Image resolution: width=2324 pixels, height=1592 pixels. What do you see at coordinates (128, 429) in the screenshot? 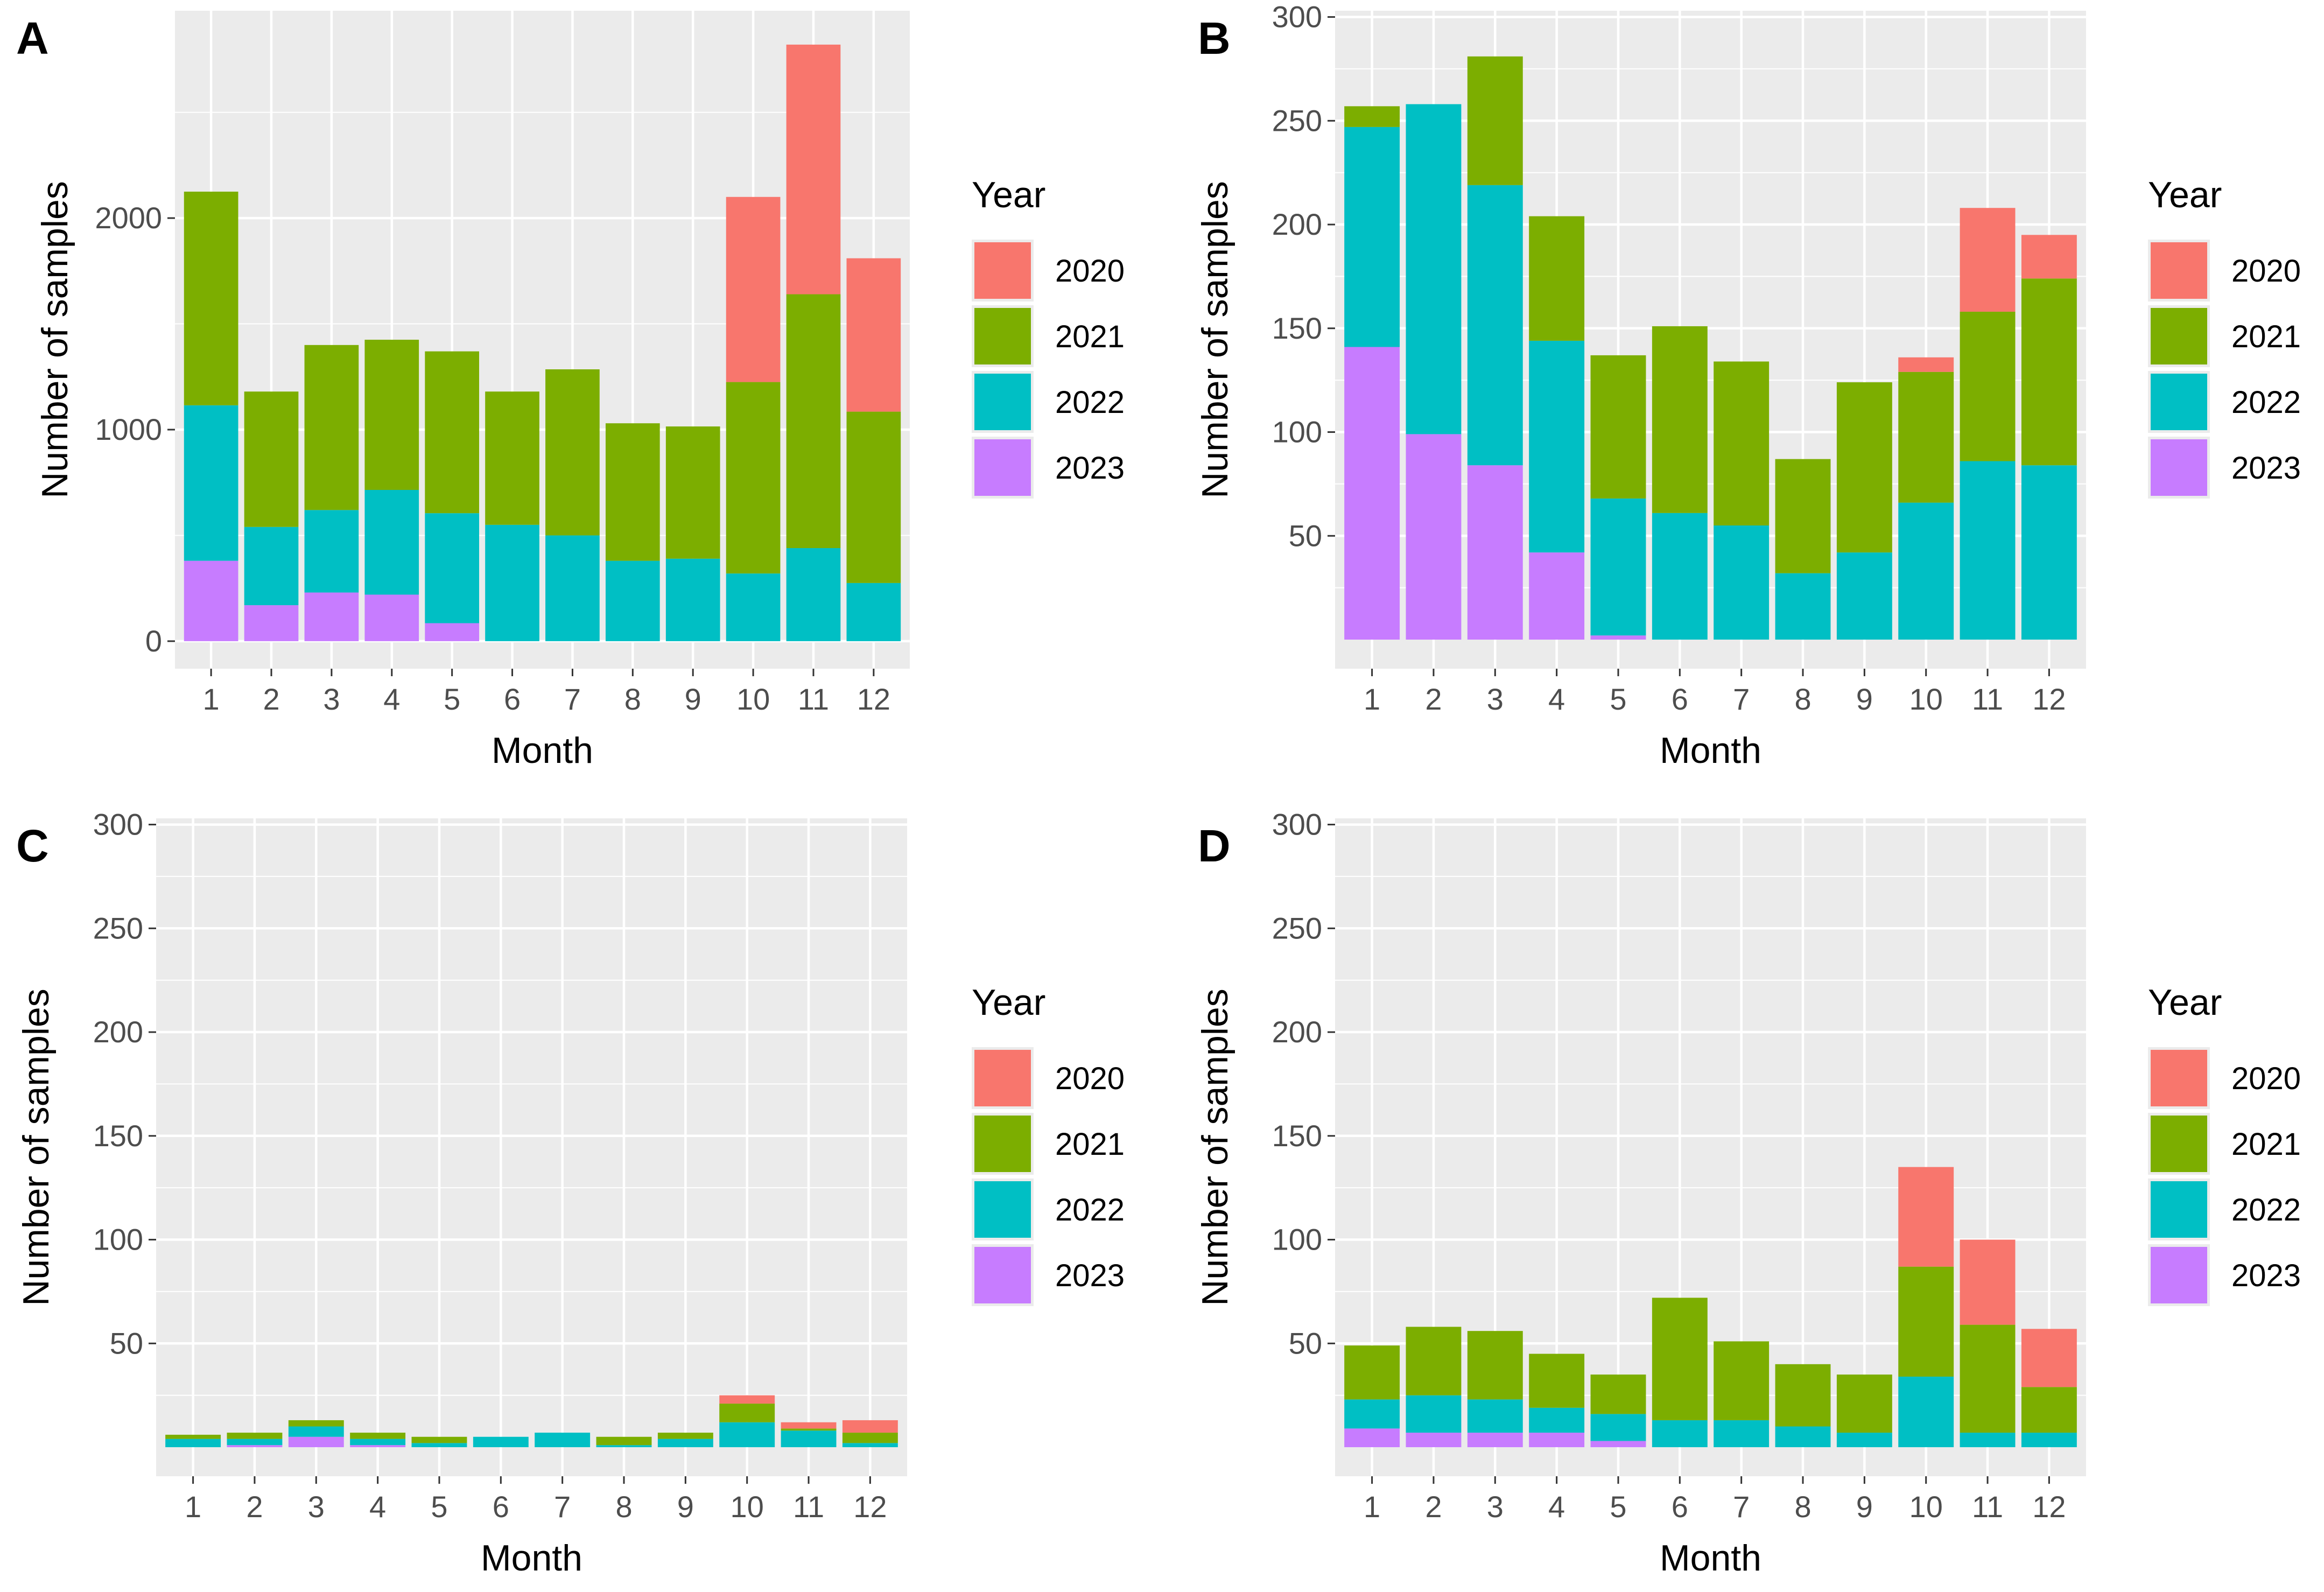
I see `y-tick-label: 1000` at bounding box center [128, 429].